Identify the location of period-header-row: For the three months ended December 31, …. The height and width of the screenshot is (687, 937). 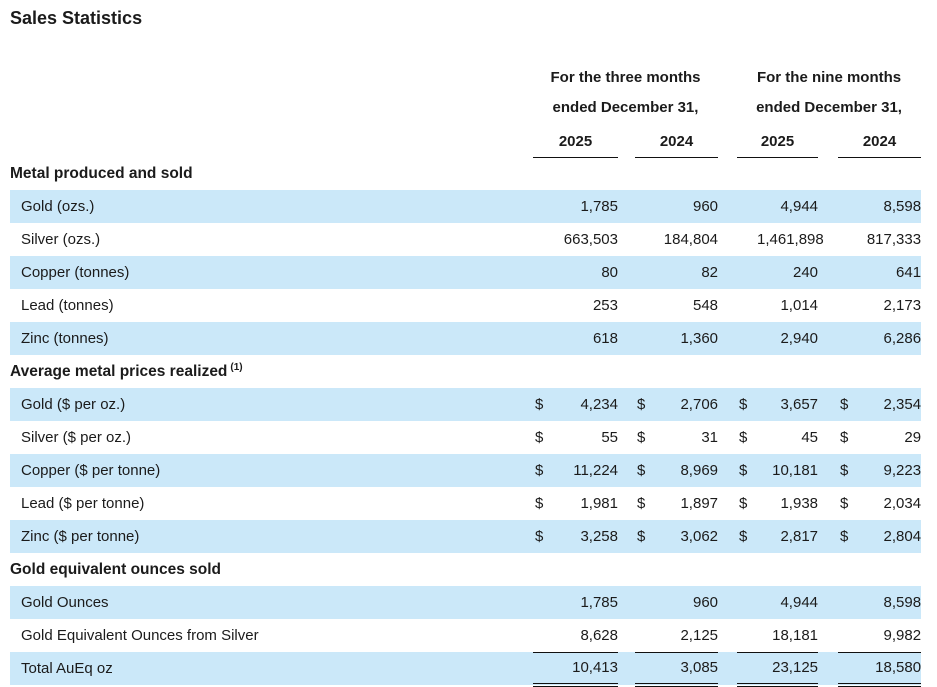
(465, 93).